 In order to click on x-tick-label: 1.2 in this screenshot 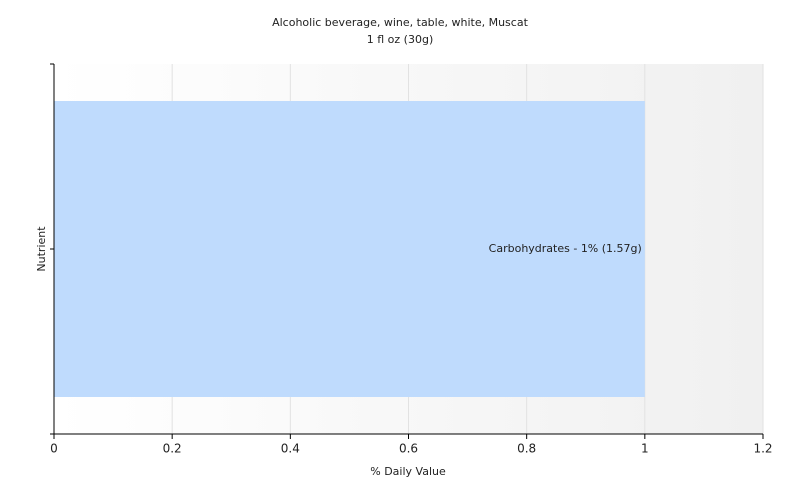, I will do `click(762, 449)`.